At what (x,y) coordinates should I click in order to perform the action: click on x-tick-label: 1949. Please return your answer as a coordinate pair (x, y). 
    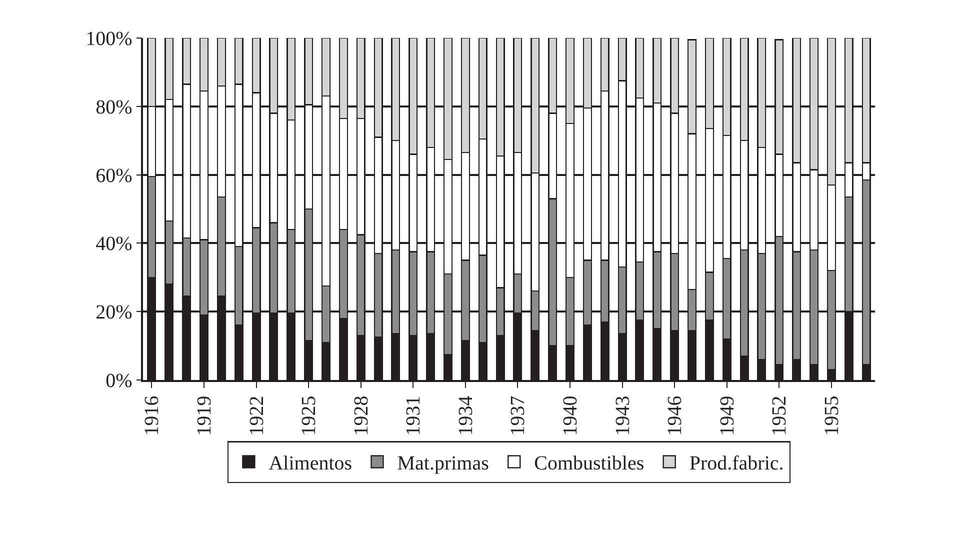
    Looking at the image, I should click on (727, 416).